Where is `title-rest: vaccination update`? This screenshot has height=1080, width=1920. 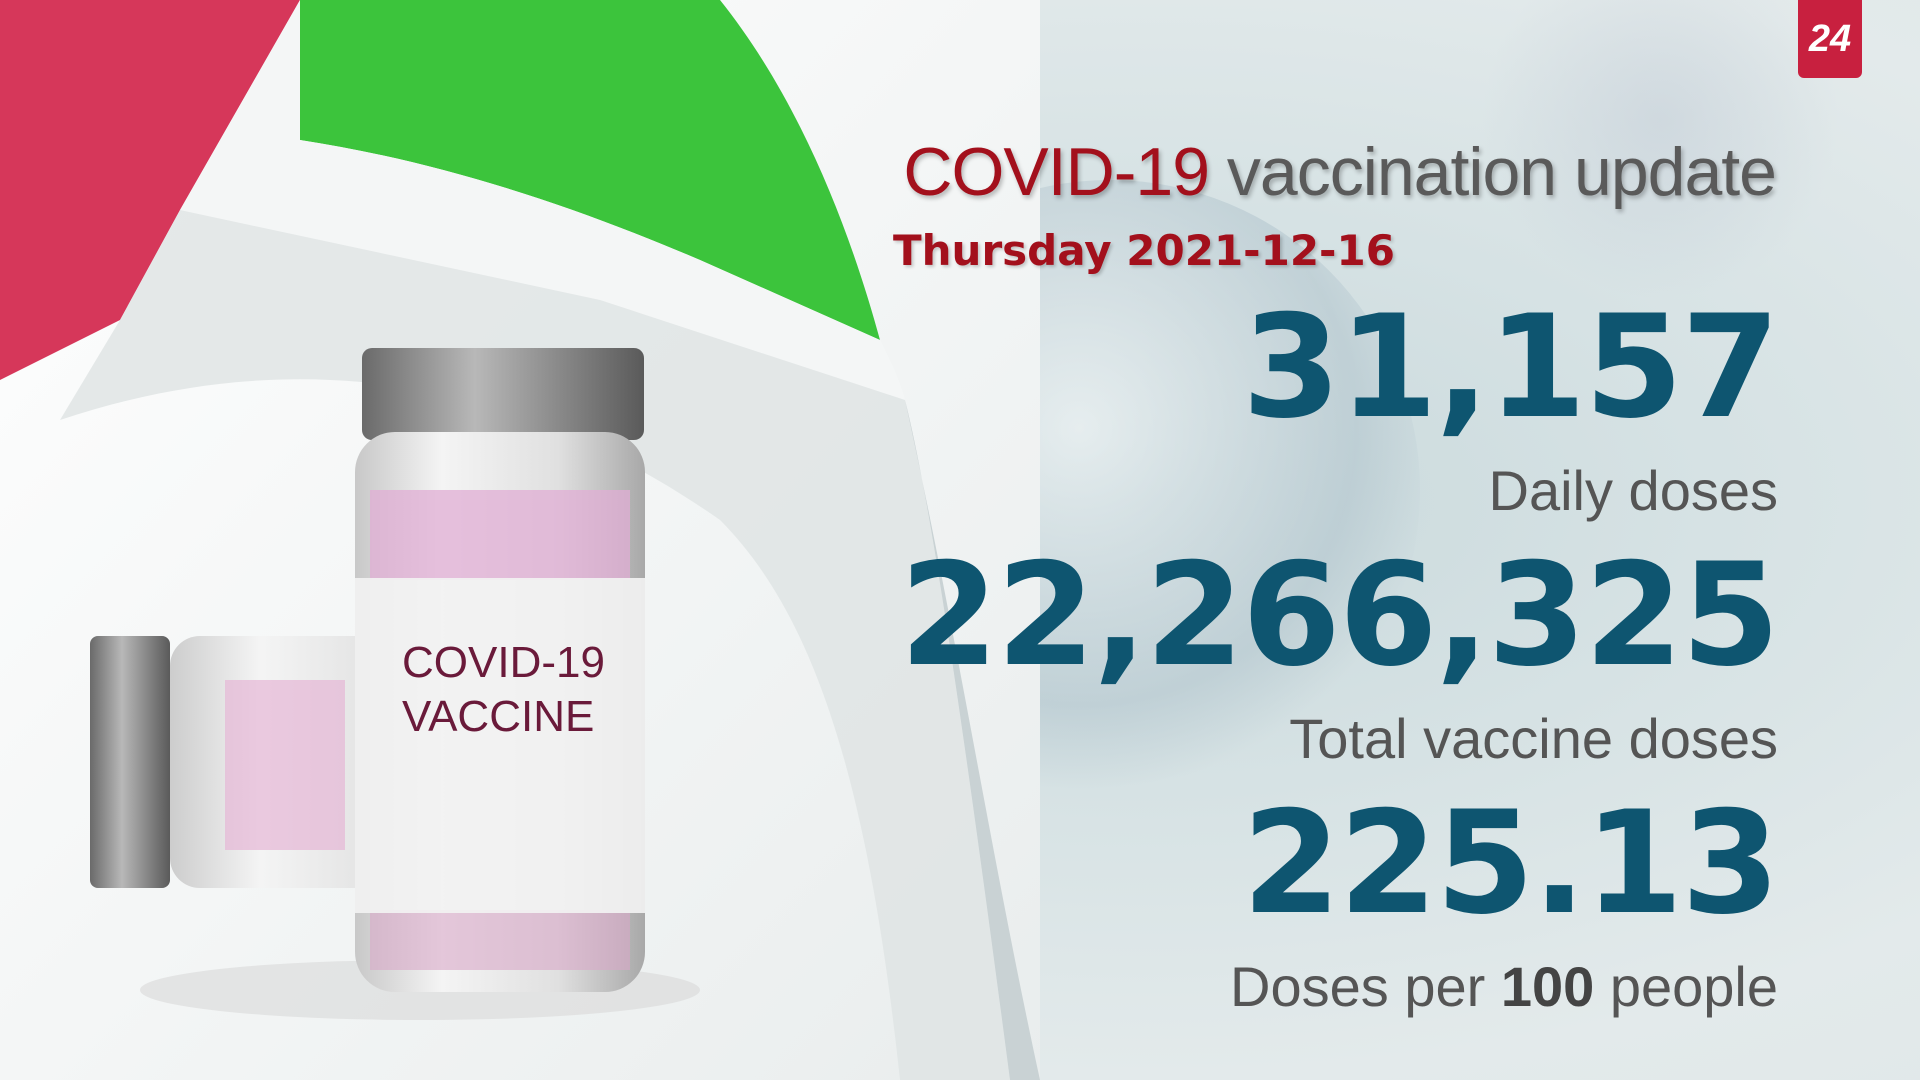
title-rest: vaccination update is located at coordinates (1493, 172).